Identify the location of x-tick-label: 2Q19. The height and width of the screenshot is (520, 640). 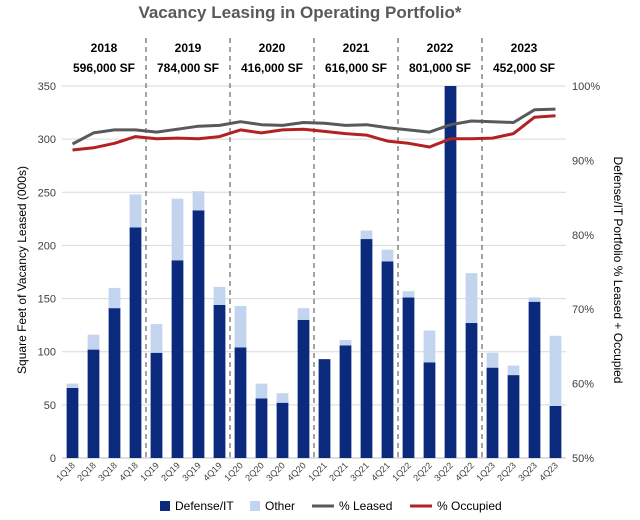
(170, 471).